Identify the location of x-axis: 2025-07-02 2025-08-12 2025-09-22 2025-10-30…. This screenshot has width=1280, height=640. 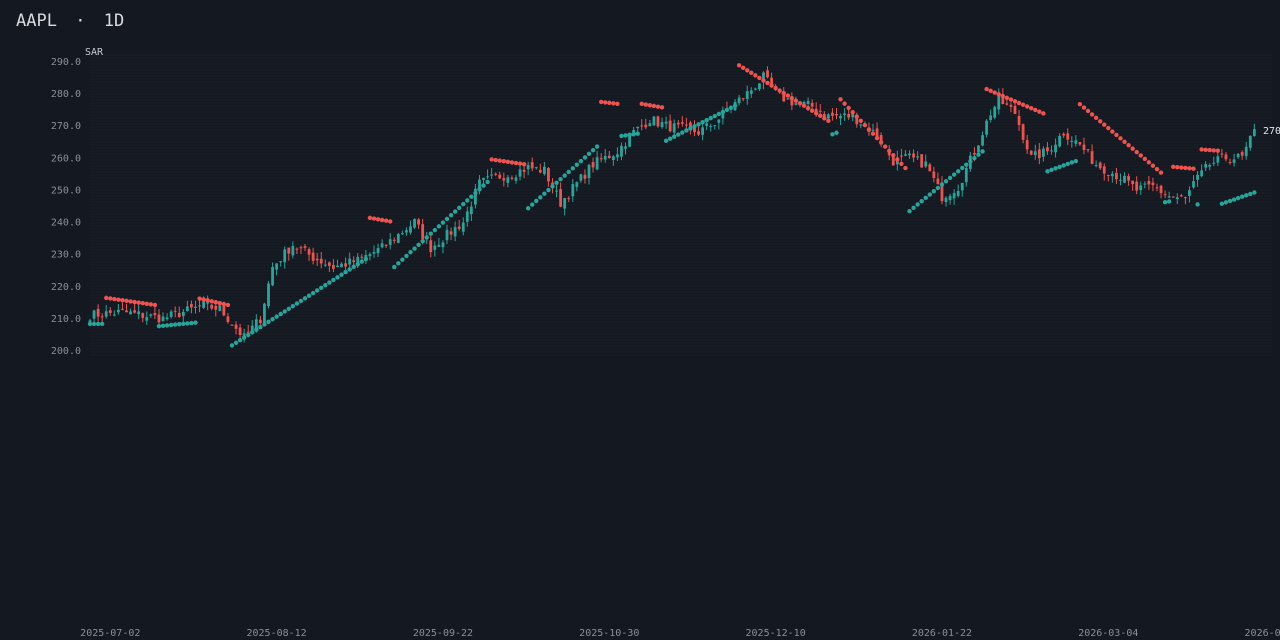
(680, 633).